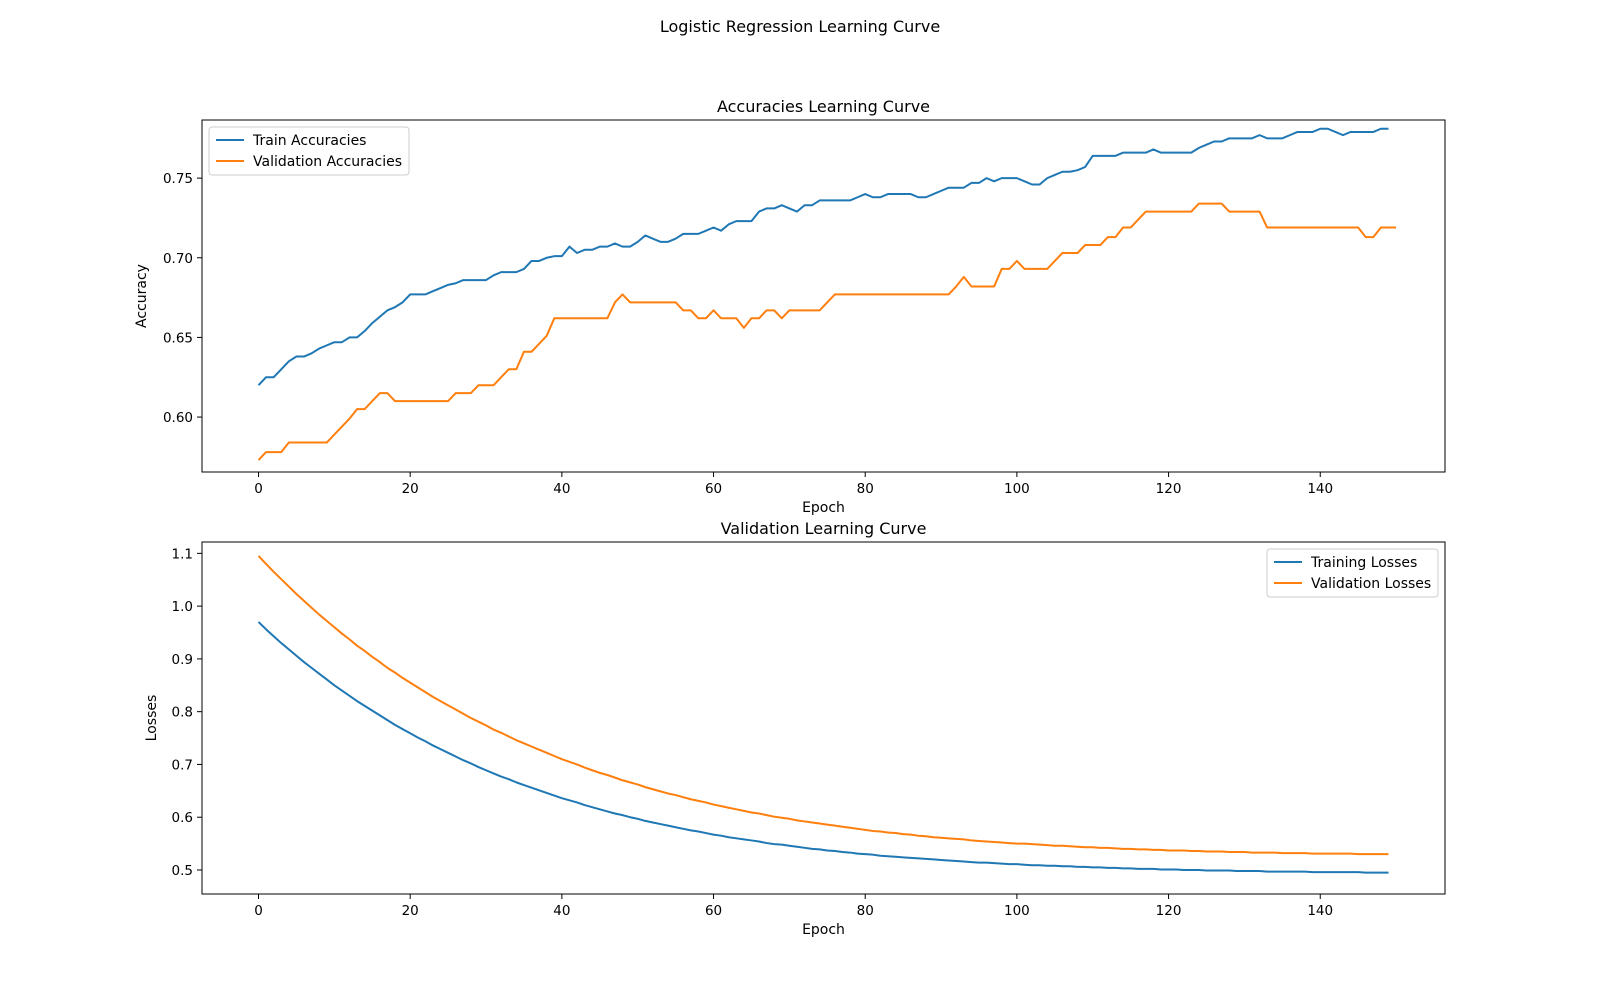 The width and height of the screenshot is (1600, 1000). What do you see at coordinates (182, 607) in the screenshot?
I see `y-tick-label: 1.0` at bounding box center [182, 607].